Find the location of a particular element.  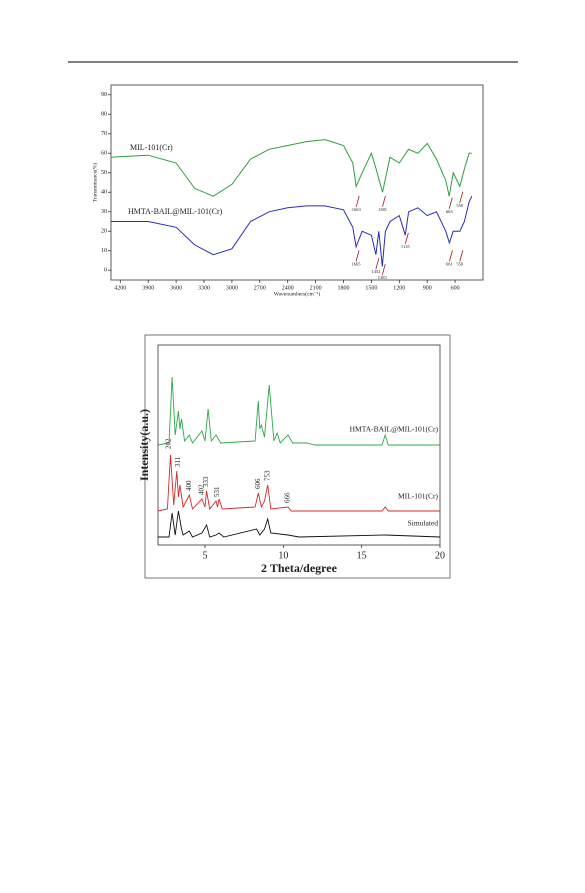

y-tick-label: 30 is located at coordinates (104, 212).